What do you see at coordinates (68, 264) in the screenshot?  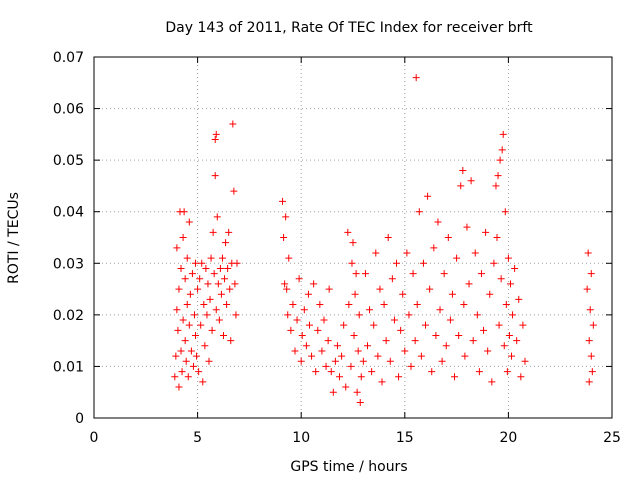 I see `y-tick-label: 0.03` at bounding box center [68, 264].